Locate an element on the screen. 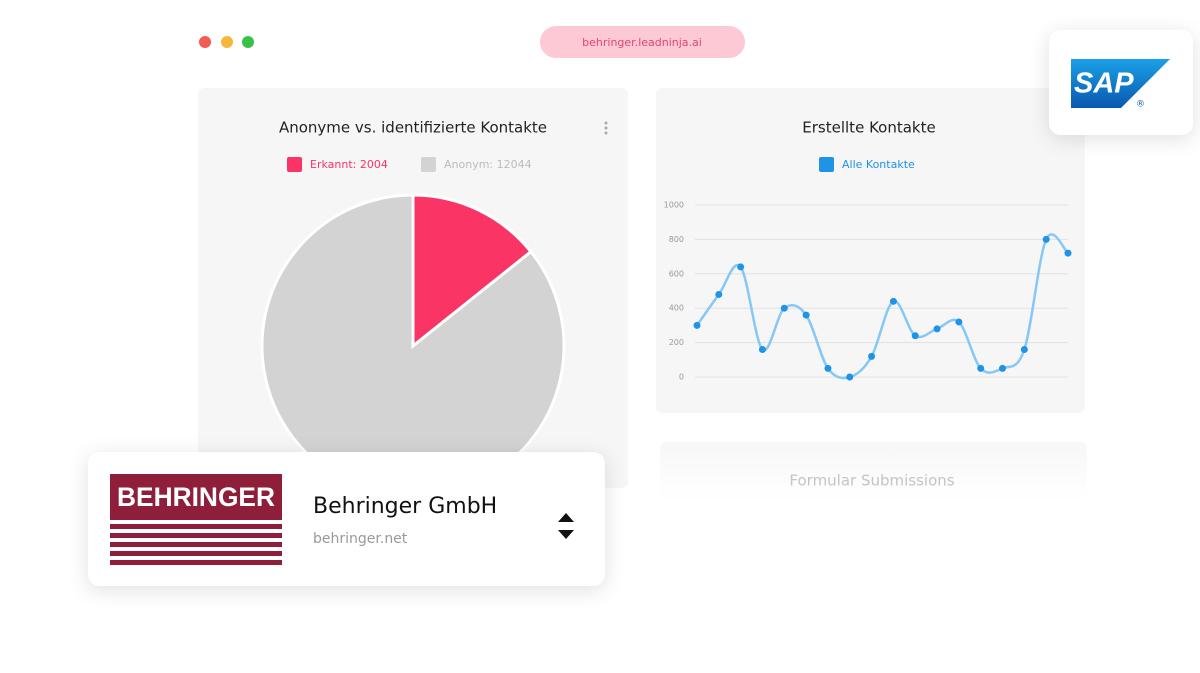 This screenshot has width=1200, height=673. card-title: Formular Submissions is located at coordinates (871, 481).